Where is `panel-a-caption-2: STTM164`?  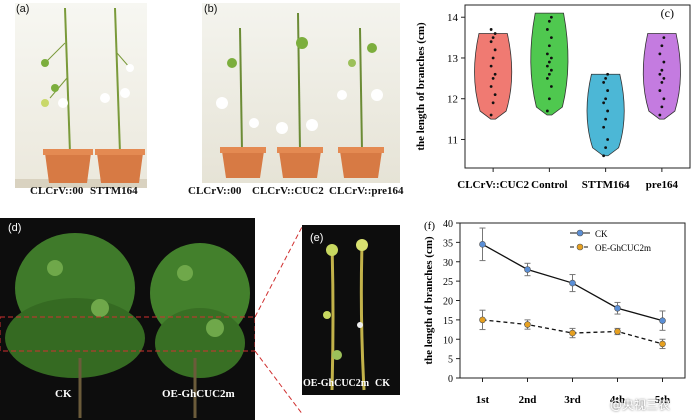
panel-a-caption-2: STTM164 is located at coordinates (114, 191).